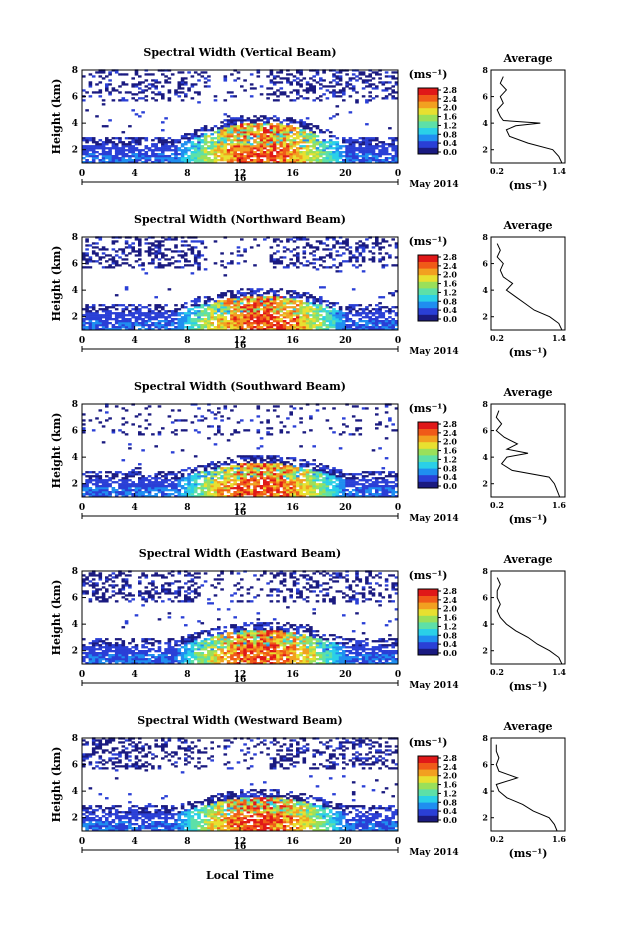  What do you see at coordinates (428, 458) in the screenshot?
I see `colorbar-segment` at bounding box center [428, 458].